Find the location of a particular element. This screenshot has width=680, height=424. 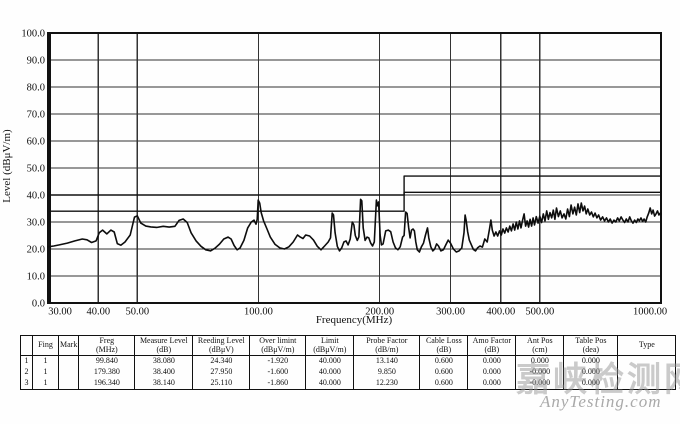

y-tick-label: 0.0 is located at coordinates (38, 304).